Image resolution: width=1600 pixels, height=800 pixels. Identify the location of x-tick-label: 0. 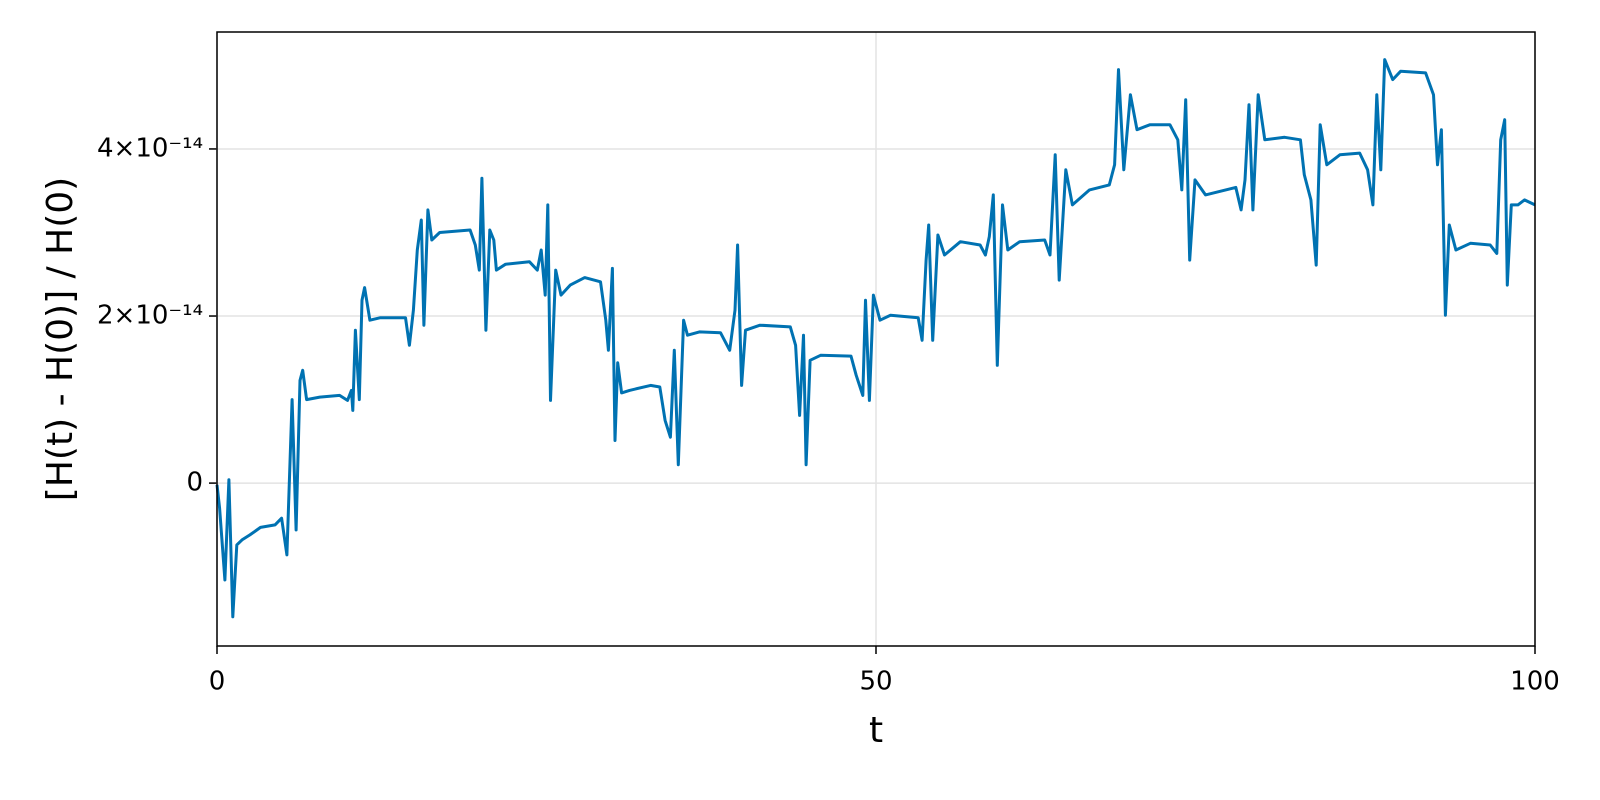
(217, 682).